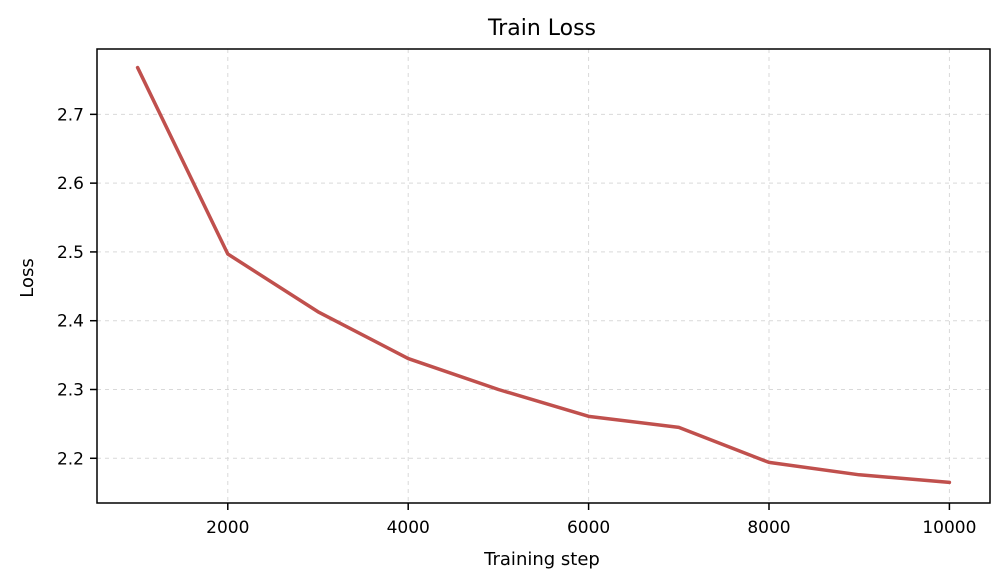 This screenshot has width=1005, height=584. I want to click on chart-title: Train Loss, so click(541, 28).